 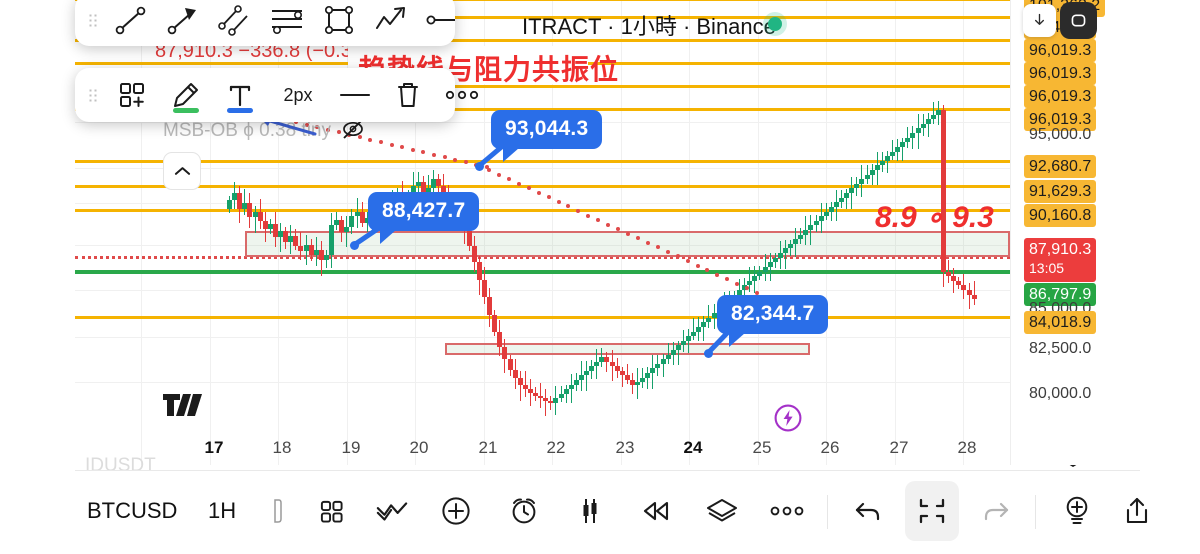 What do you see at coordinates (235, 23) in the screenshot?
I see `parallel-lines-tool` at bounding box center [235, 23].